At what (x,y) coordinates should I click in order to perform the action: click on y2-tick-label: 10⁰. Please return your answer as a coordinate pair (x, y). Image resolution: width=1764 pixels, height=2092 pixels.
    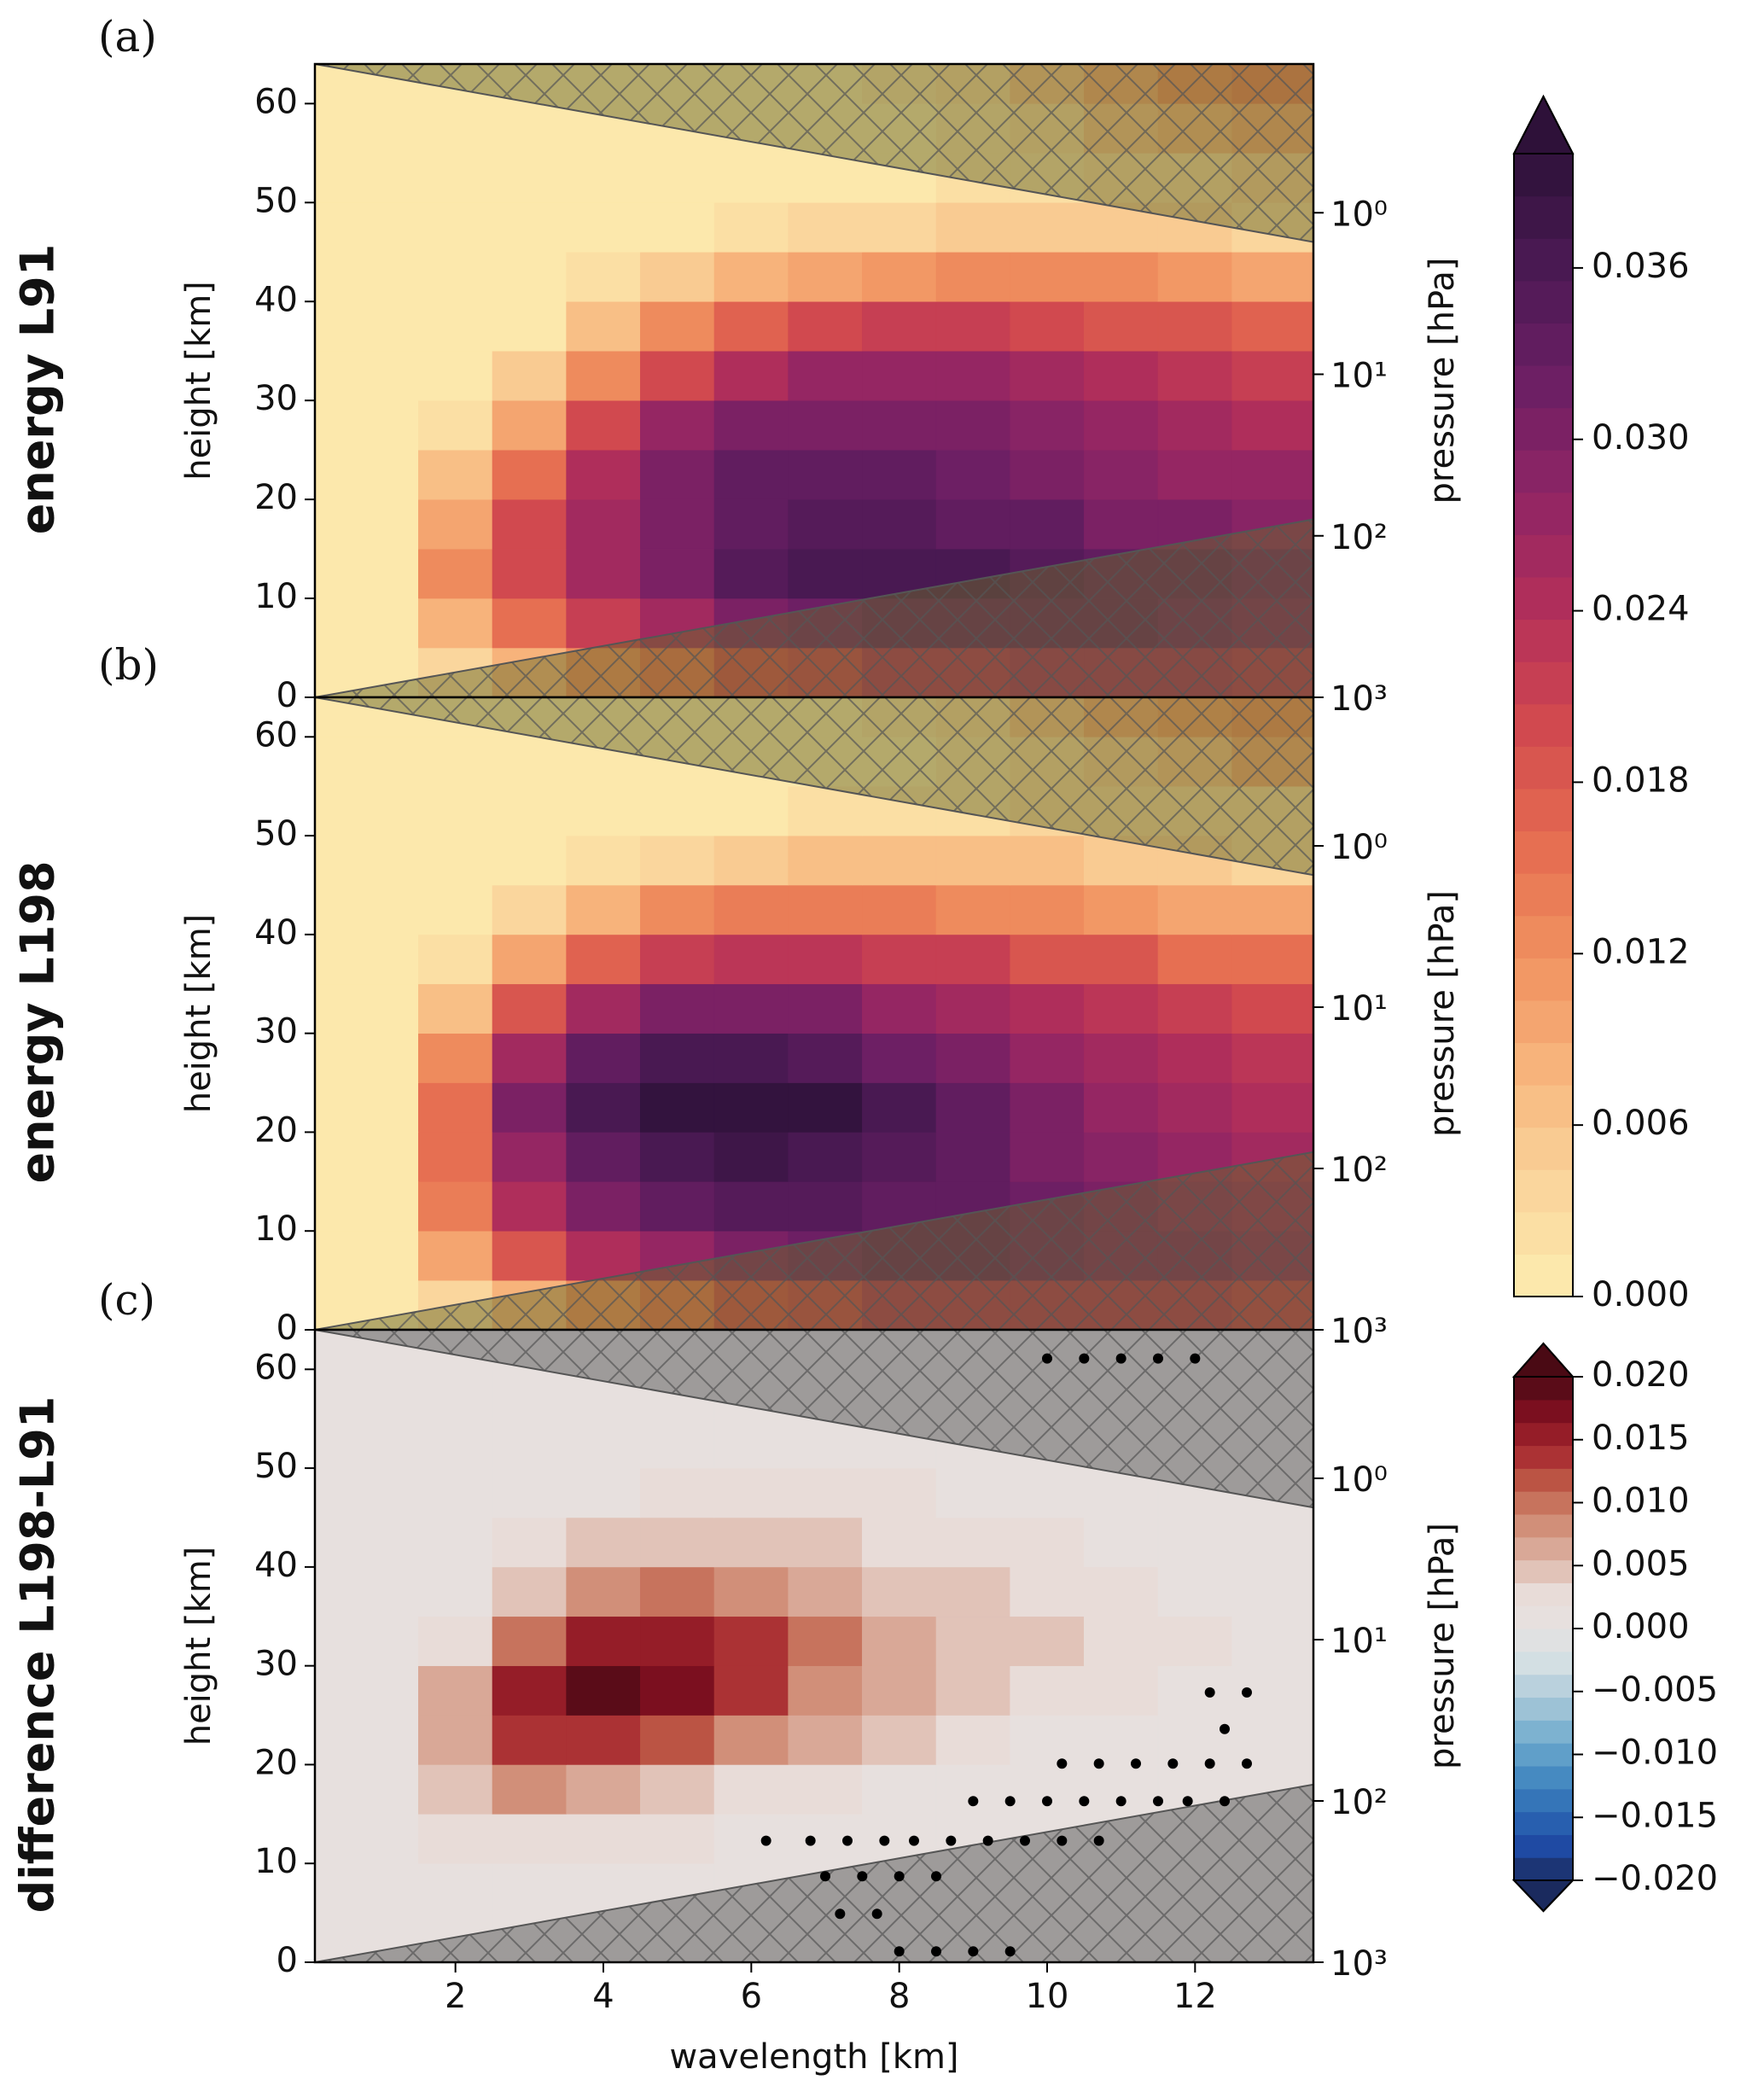
    Looking at the image, I should click on (1359, 1480).